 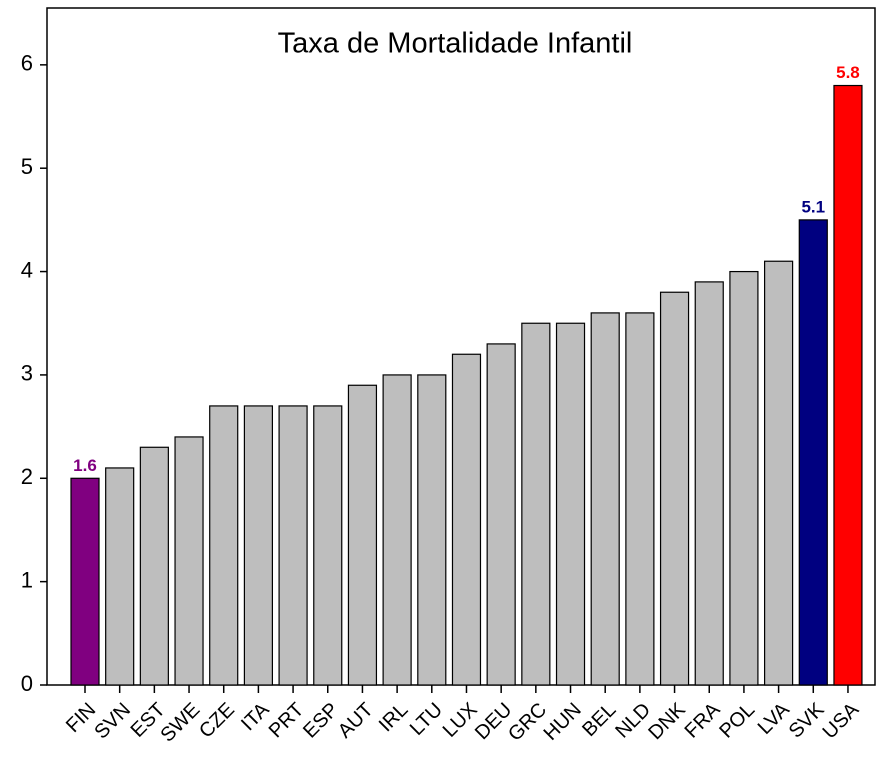 I want to click on x-tick-label: FRA, so click(x=703, y=720).